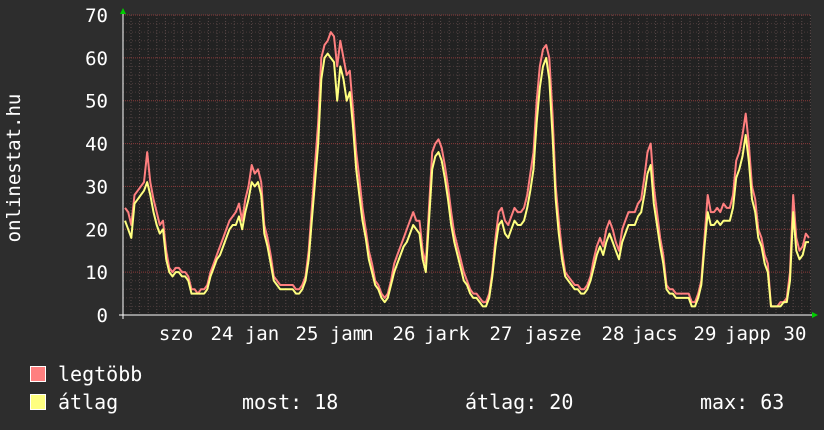  Describe the element at coordinates (96, 166) in the screenshot. I see `y-axis-ticks: 0 10 20 30 40 50 60 70` at that location.